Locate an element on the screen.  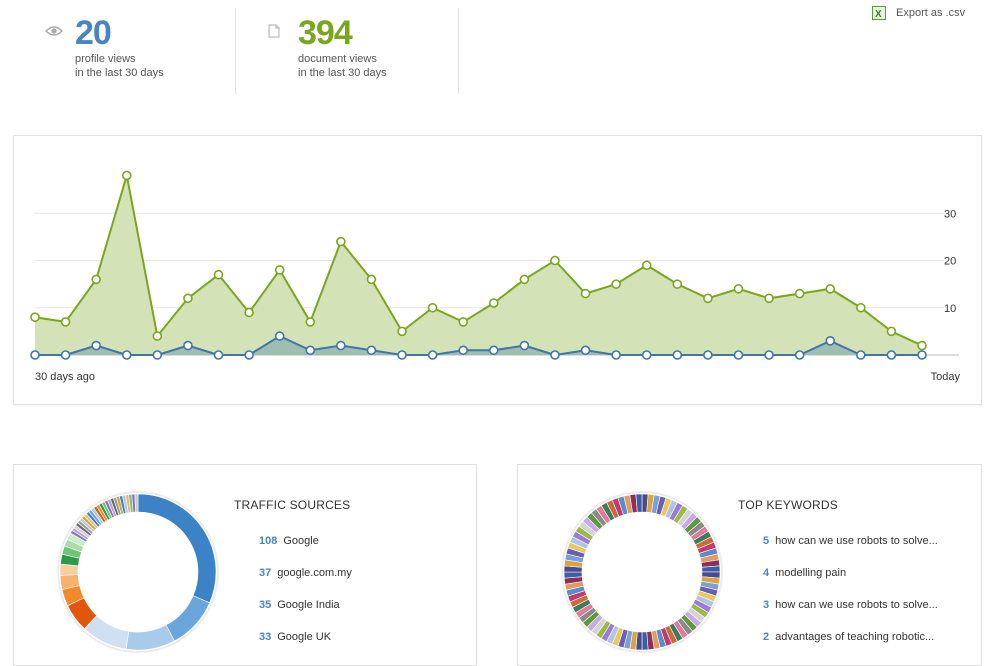
keyword-count: 2 is located at coordinates (766, 637).